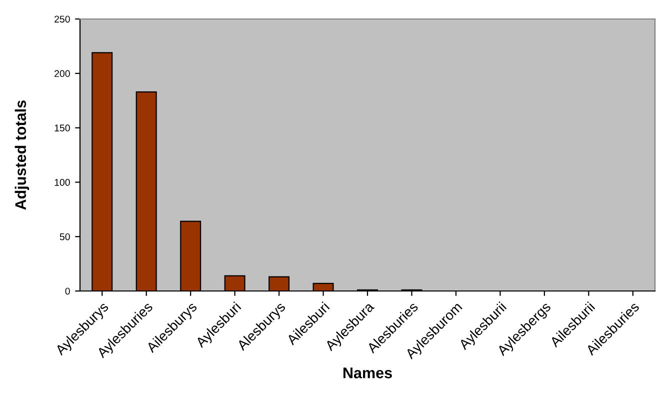 This screenshot has width=667, height=411. I want to click on y-tick-label: 250, so click(62, 19).